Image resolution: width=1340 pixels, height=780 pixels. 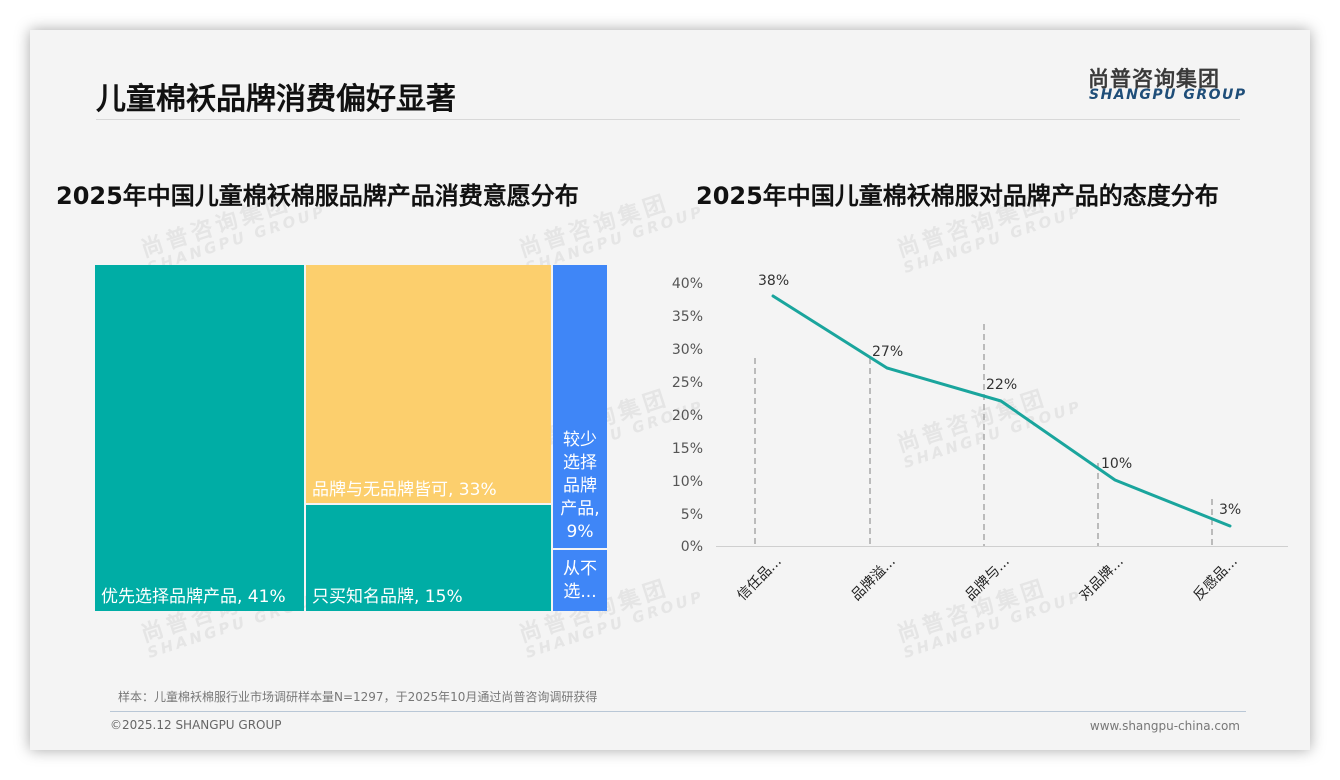 What do you see at coordinates (668, 119) in the screenshot?
I see `title-divider` at bounding box center [668, 119].